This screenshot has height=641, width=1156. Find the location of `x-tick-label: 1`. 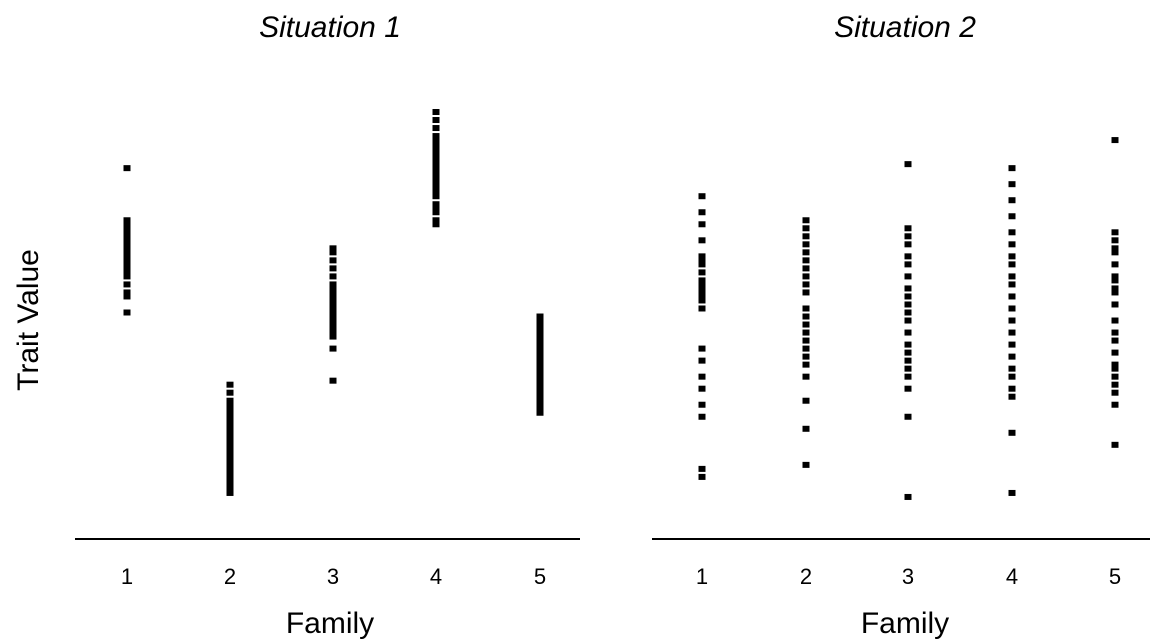

x-tick-label: 1 is located at coordinates (127, 576).